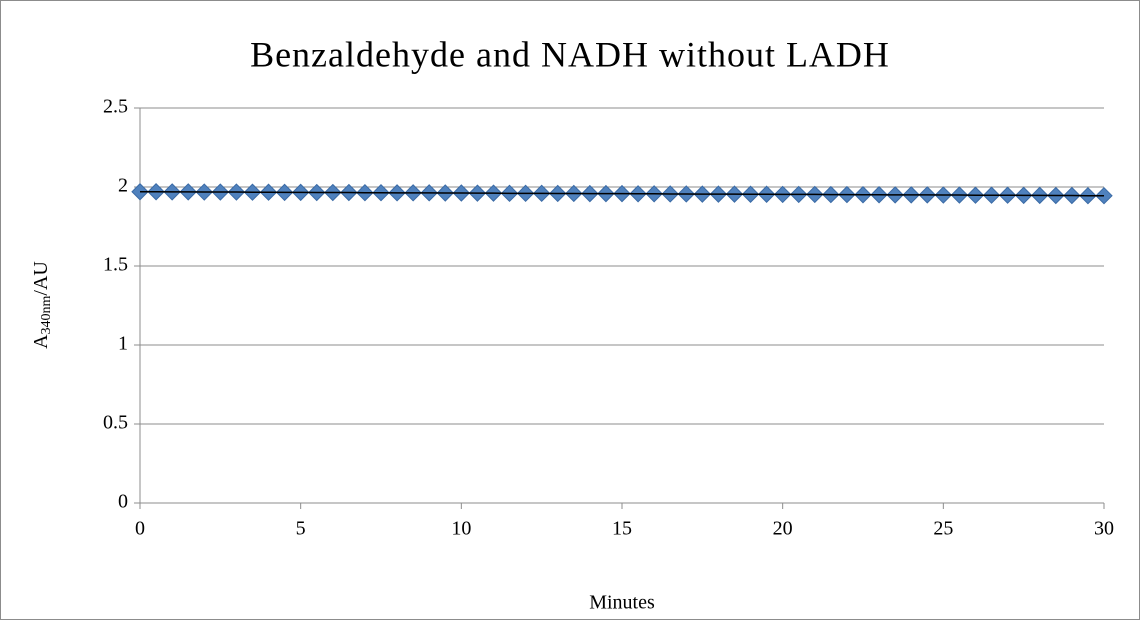 The width and height of the screenshot is (1140, 620). I want to click on y-tick-label: 1, so click(123, 344).